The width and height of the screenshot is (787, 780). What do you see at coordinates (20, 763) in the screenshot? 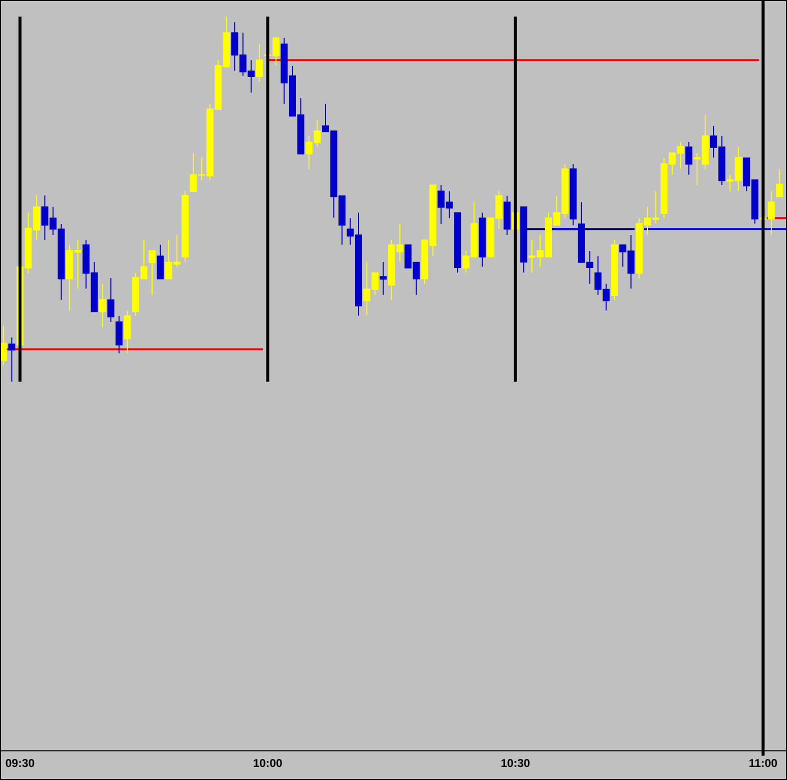
I see `x-tick-label: 09:30` at bounding box center [20, 763].